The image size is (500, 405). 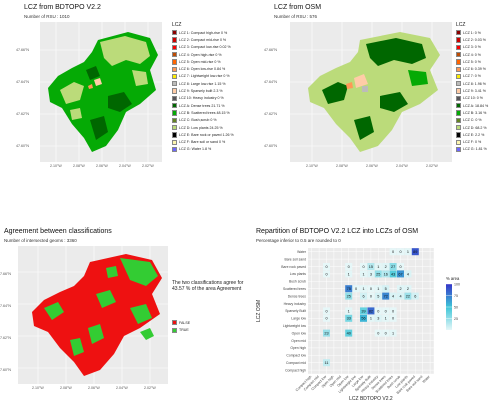 I want to click on cell-value-label: 22, so click(x=408, y=297).